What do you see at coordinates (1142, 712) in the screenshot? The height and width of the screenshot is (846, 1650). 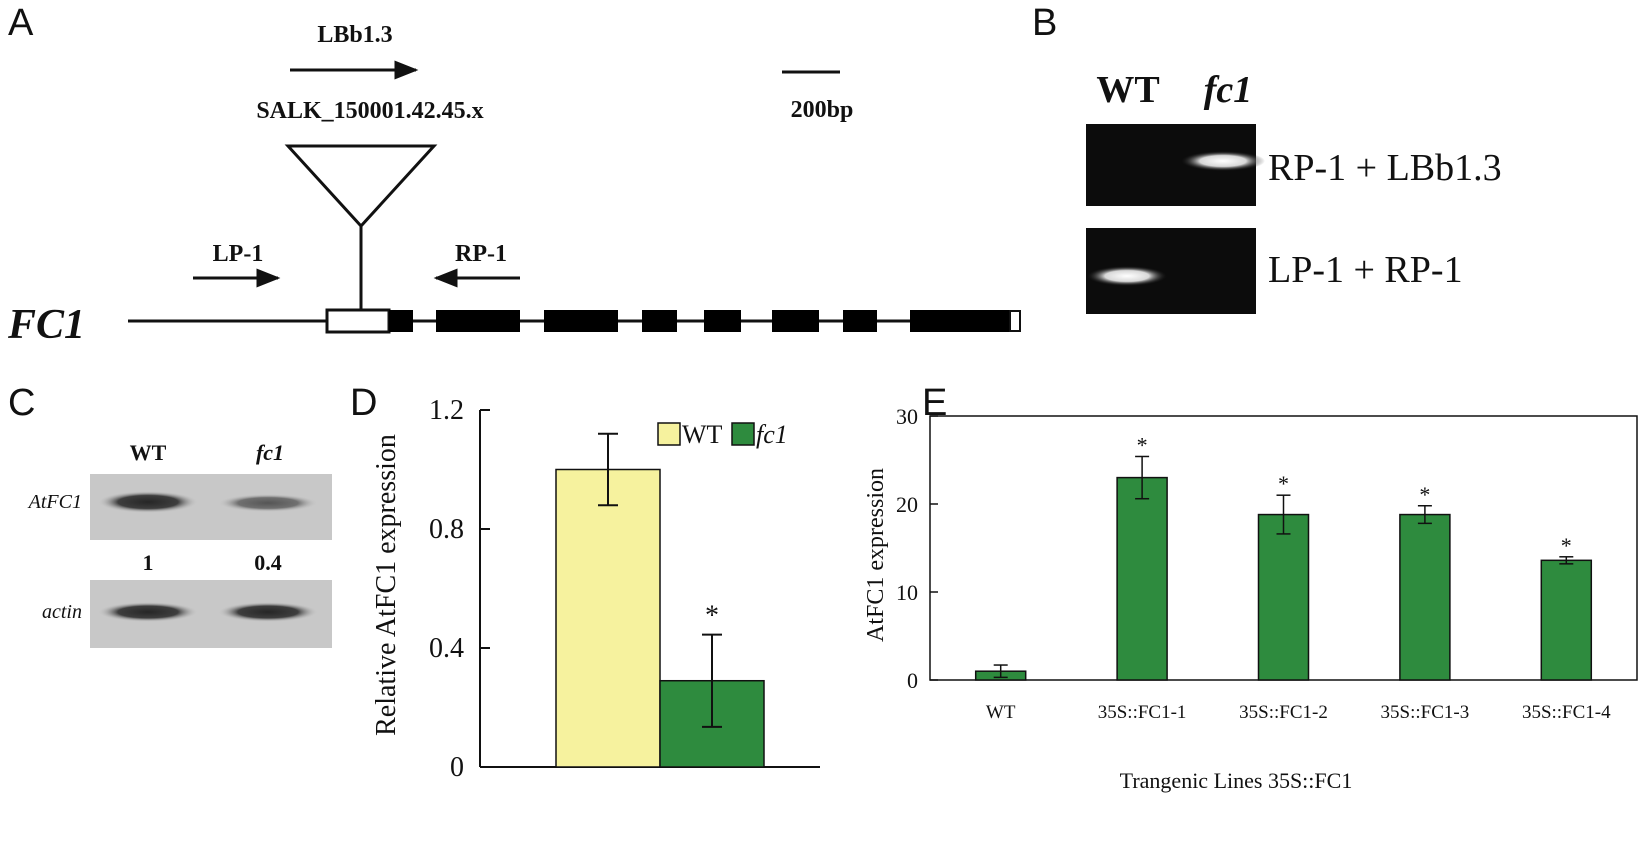 I see `chart-e-xtick-label-1: 35S::FC1-1` at bounding box center [1142, 712].